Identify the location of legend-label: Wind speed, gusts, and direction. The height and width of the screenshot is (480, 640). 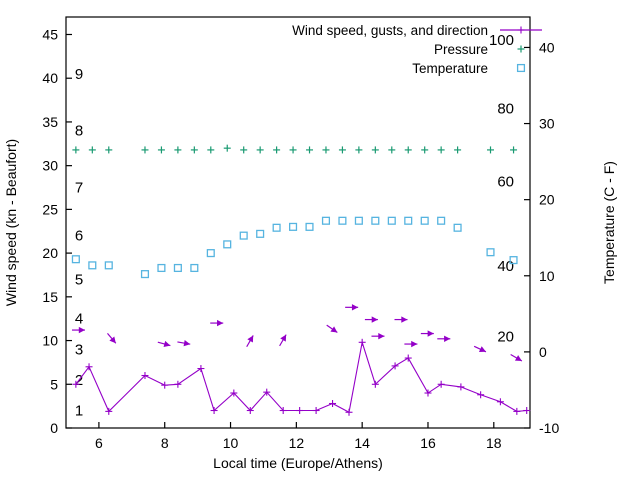
(390, 30).